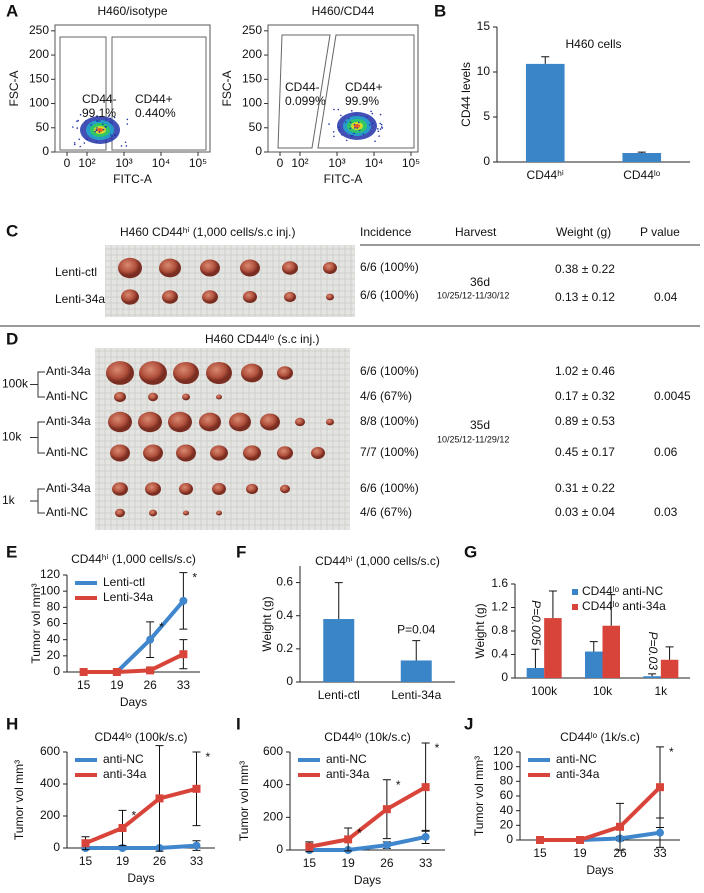 The image size is (704, 893). What do you see at coordinates (585, 488) in the screenshot?
I see `weight: 0.31 ± 0.22` at bounding box center [585, 488].